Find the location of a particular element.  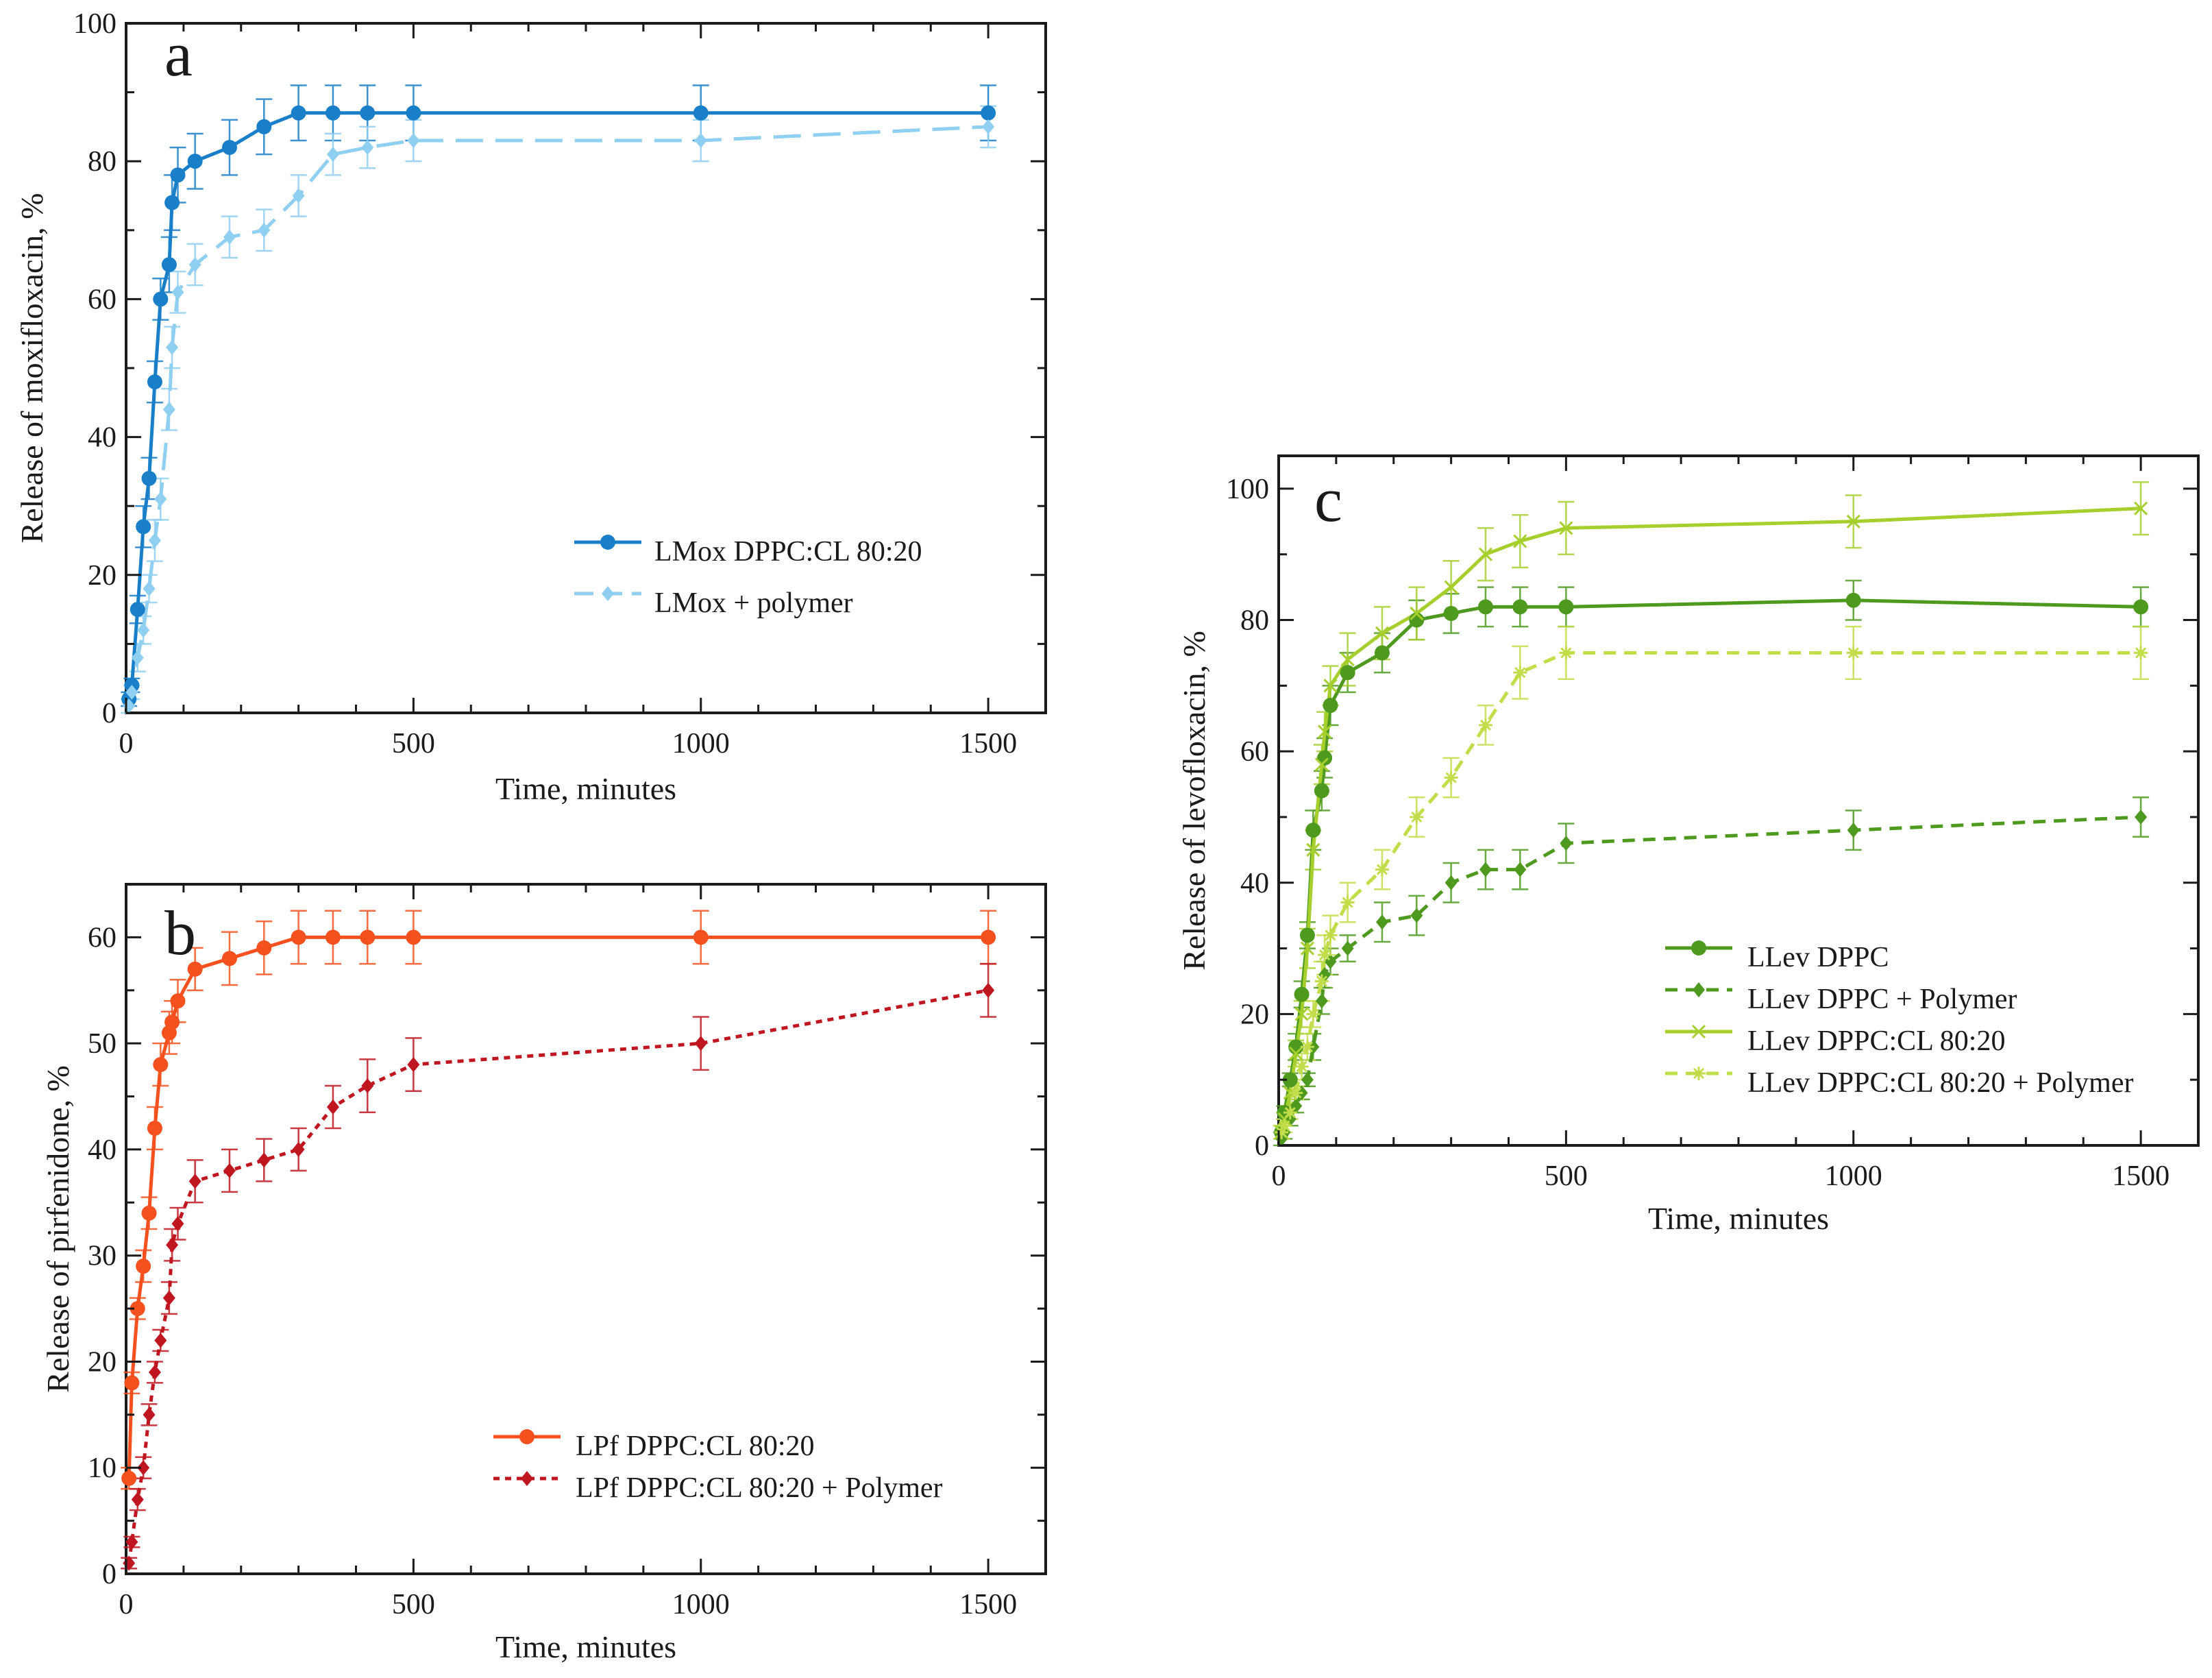

panel-letter-a: a is located at coordinates (179, 54).